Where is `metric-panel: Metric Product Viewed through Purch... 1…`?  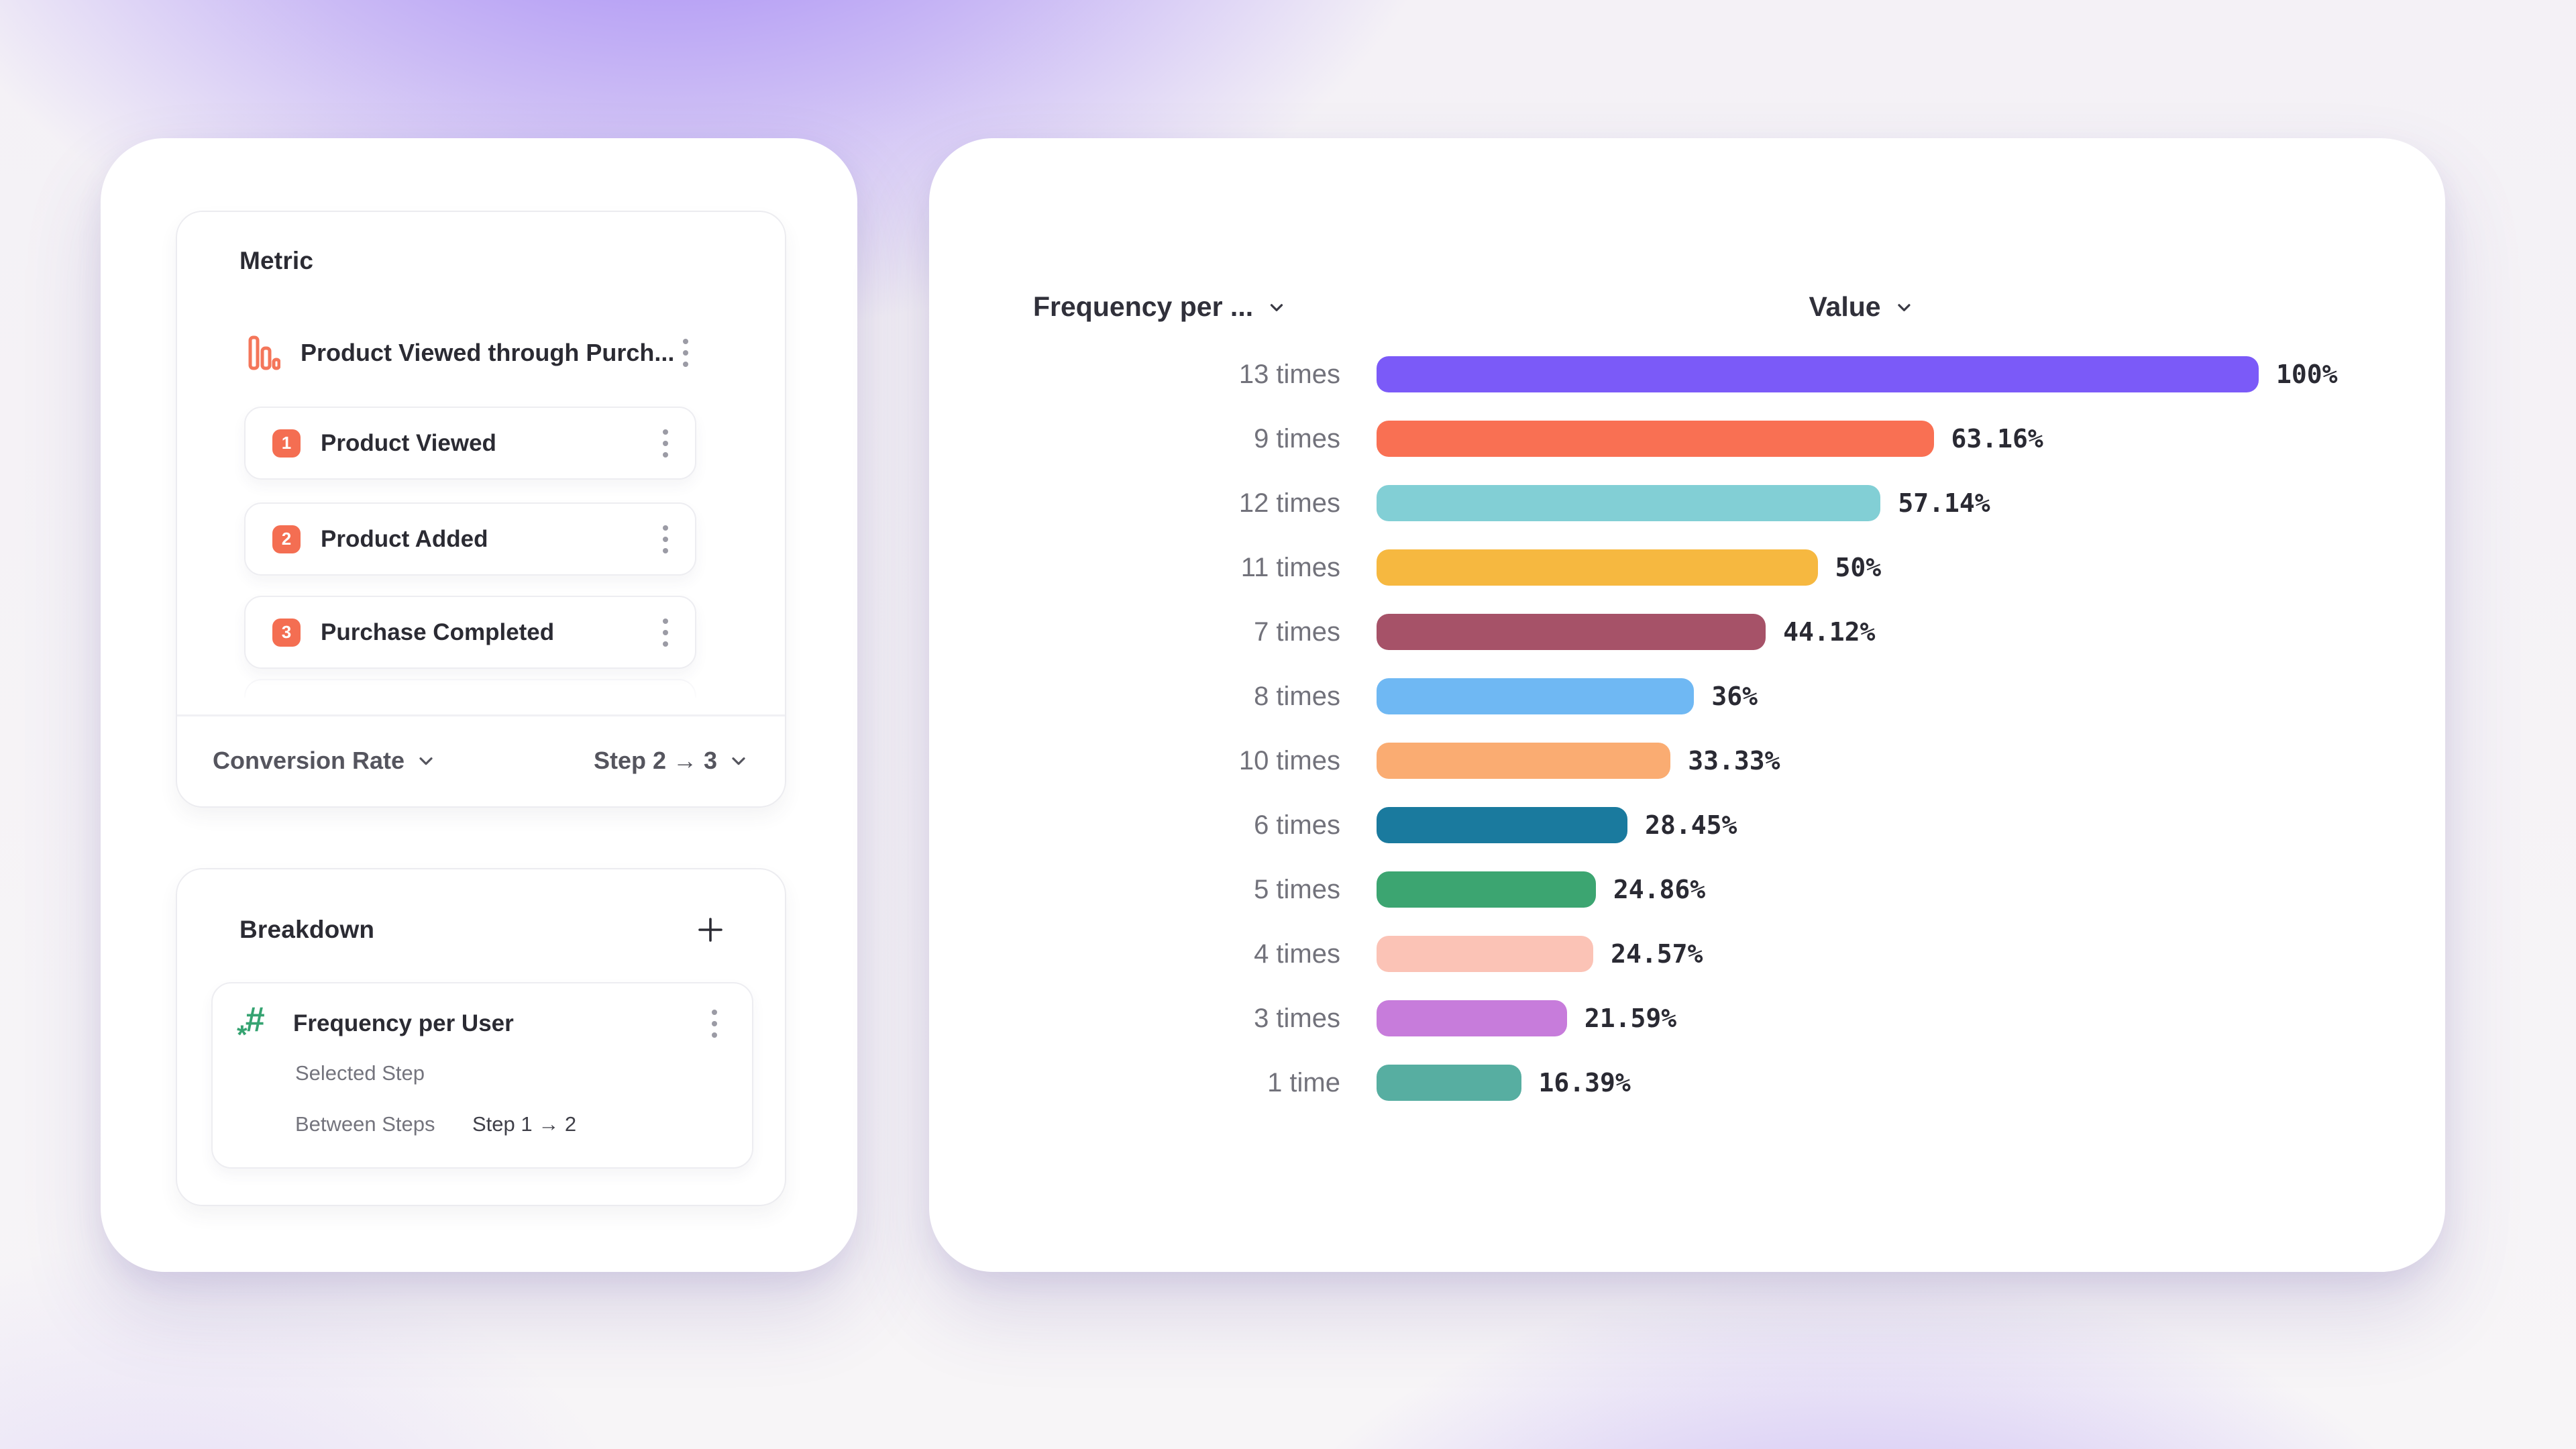
metric-panel: Metric Product Viewed through Purch... 1… is located at coordinates (481, 509).